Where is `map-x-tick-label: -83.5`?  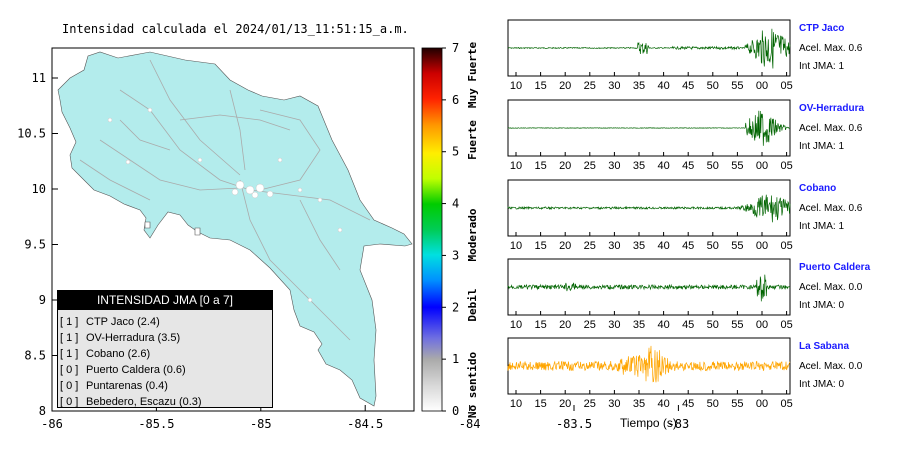 map-x-tick-label: -83.5 is located at coordinates (574, 424).